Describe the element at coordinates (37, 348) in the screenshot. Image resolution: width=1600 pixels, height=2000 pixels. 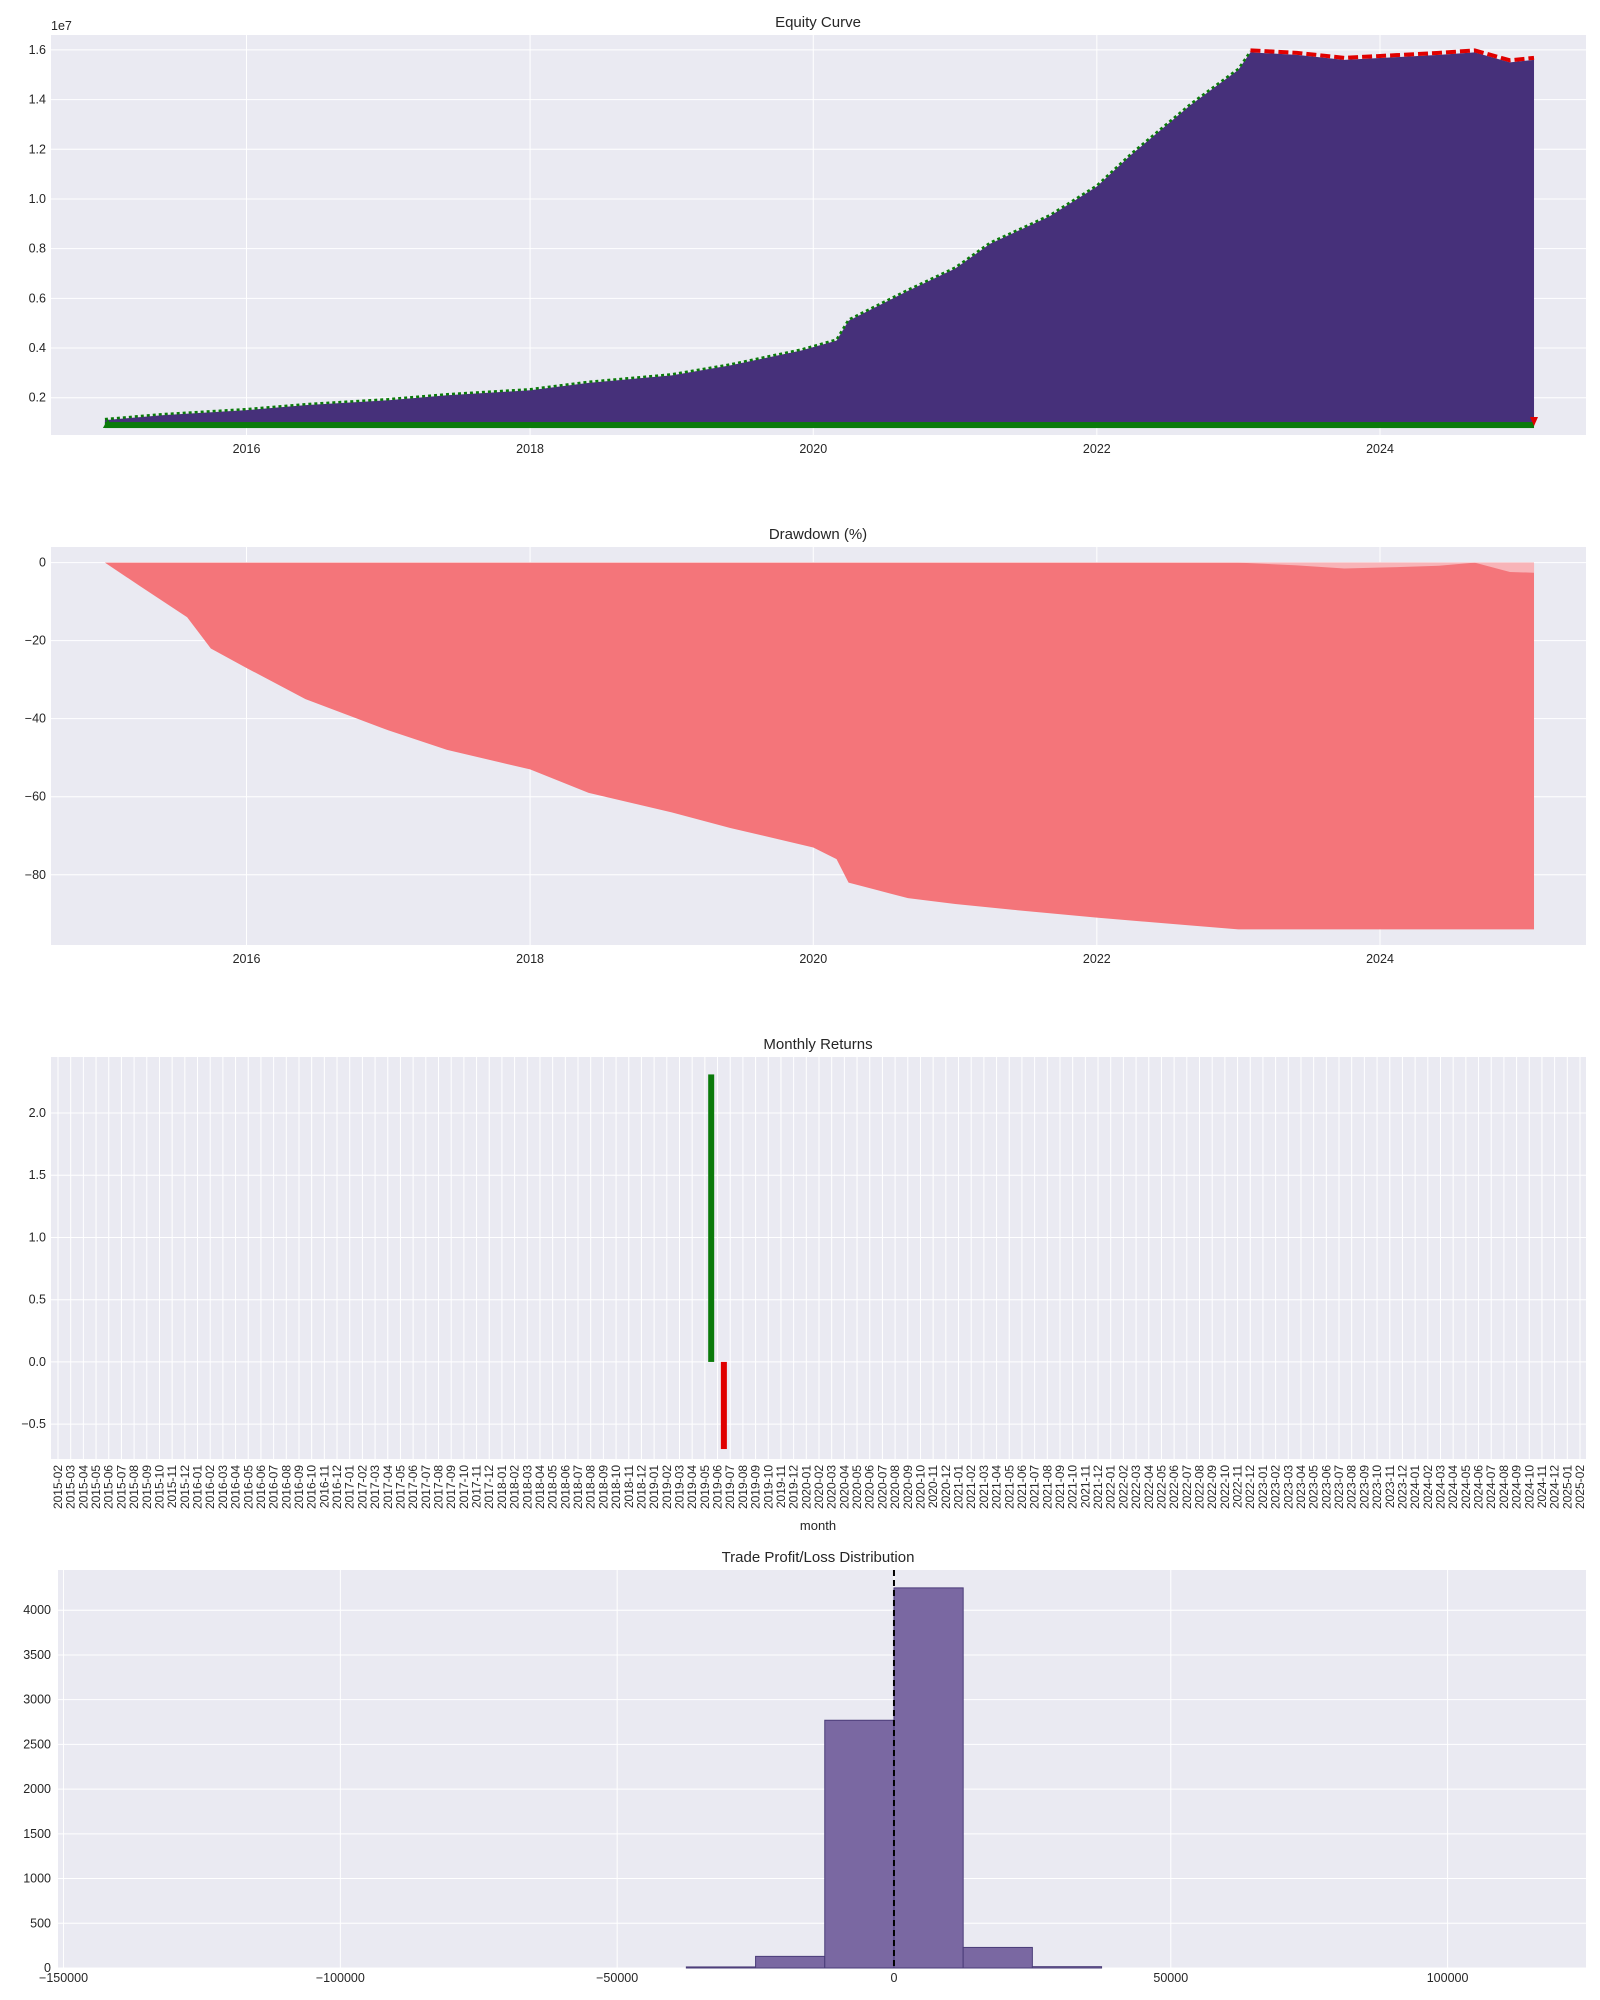
I see `y-tick-label: 0.4` at that location.